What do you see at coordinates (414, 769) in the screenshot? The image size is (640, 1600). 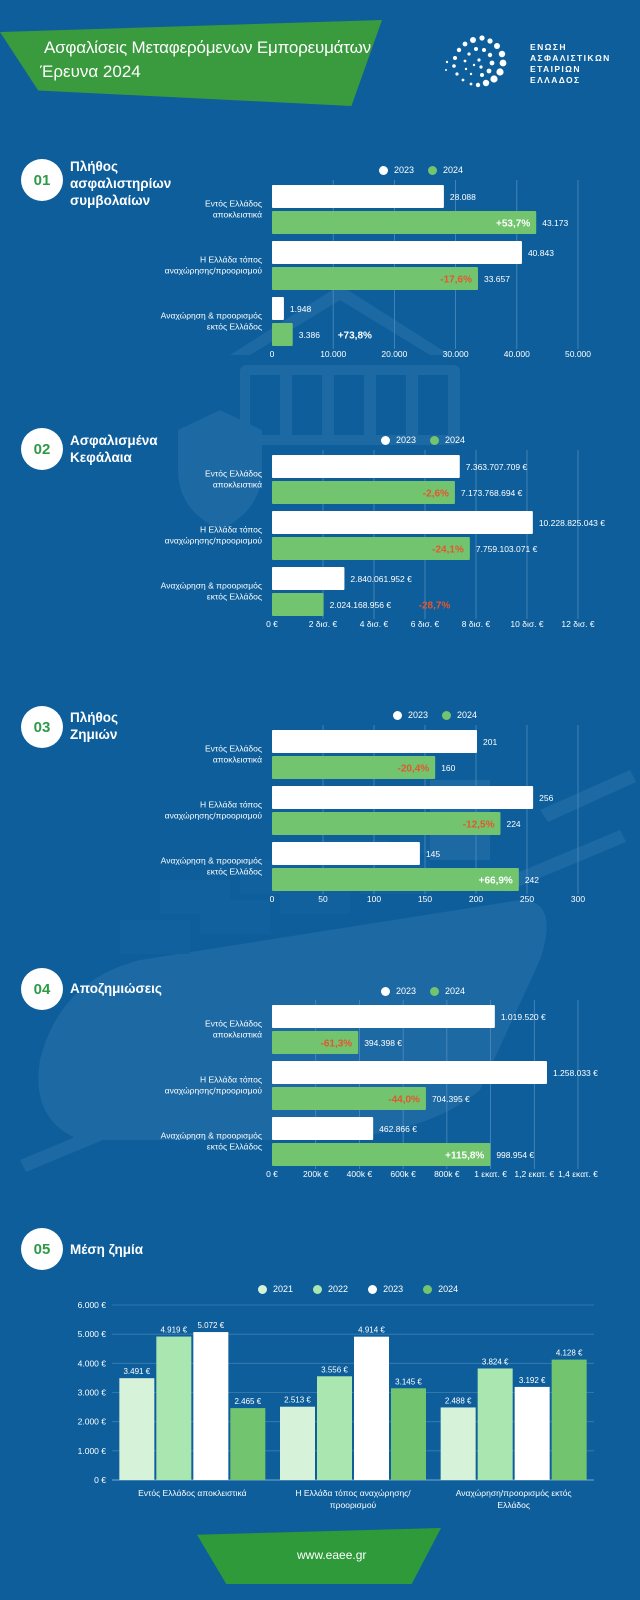 I see `change-percent-label: -20,4%` at bounding box center [414, 769].